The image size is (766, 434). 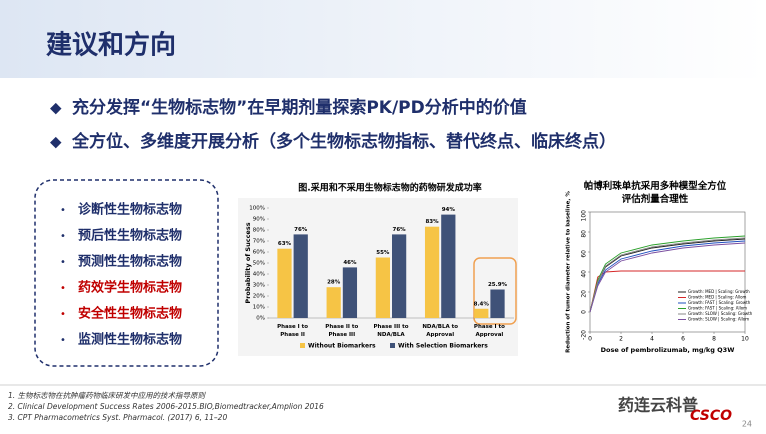 What do you see at coordinates (584, 335) in the screenshot?
I see `y-tick-label: -20` at bounding box center [584, 335].